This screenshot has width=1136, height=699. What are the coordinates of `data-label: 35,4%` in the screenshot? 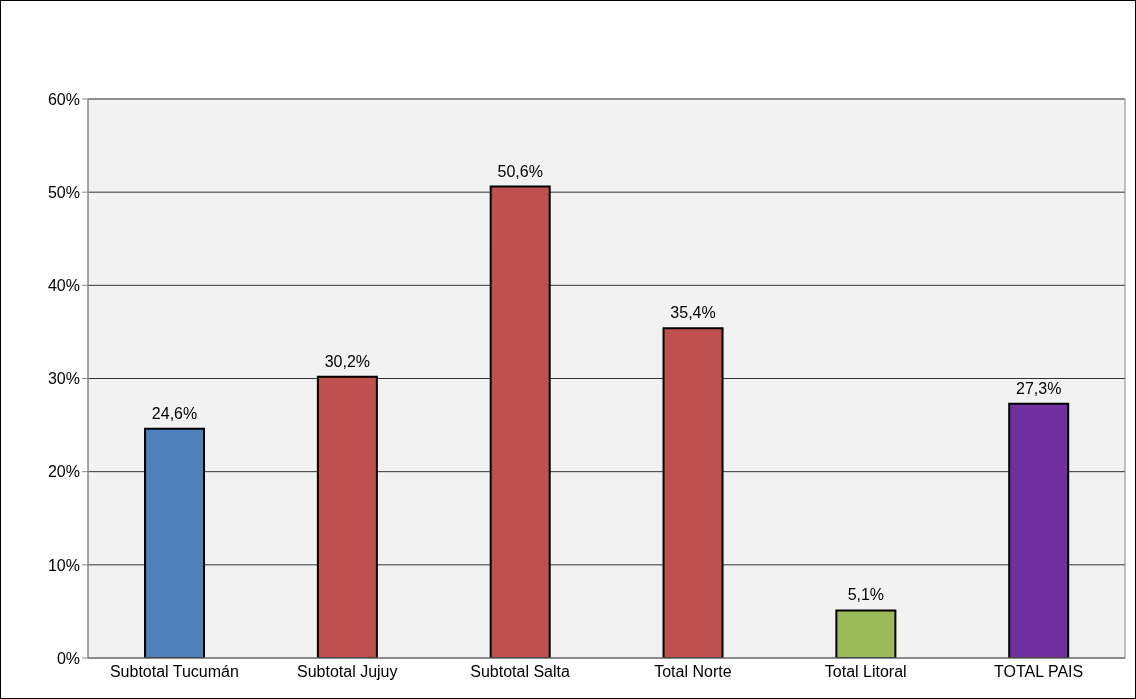 It's located at (693, 313).